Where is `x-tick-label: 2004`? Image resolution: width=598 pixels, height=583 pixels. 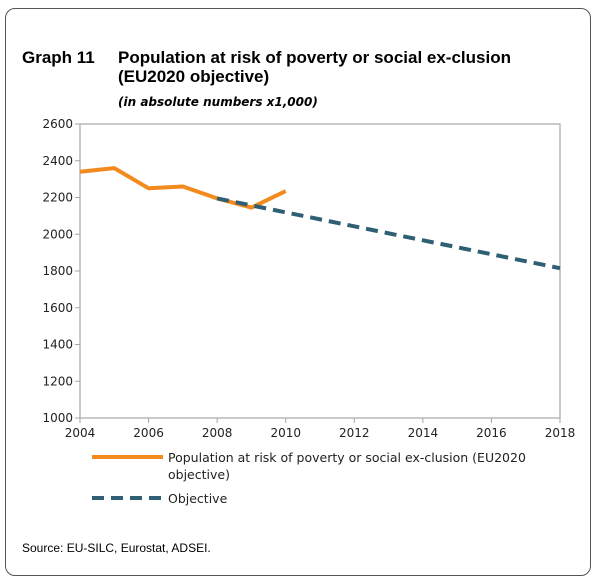
x-tick-label: 2004 is located at coordinates (80, 433).